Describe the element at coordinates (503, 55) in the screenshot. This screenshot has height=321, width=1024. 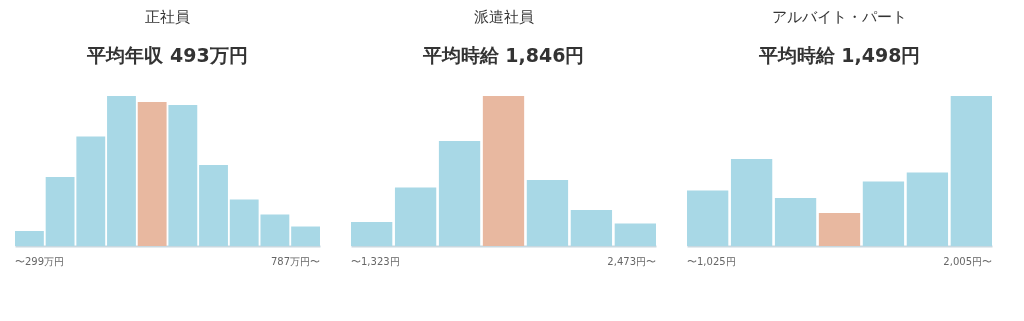
I see `chart-subtitle: 平均時給 1,846円` at that location.